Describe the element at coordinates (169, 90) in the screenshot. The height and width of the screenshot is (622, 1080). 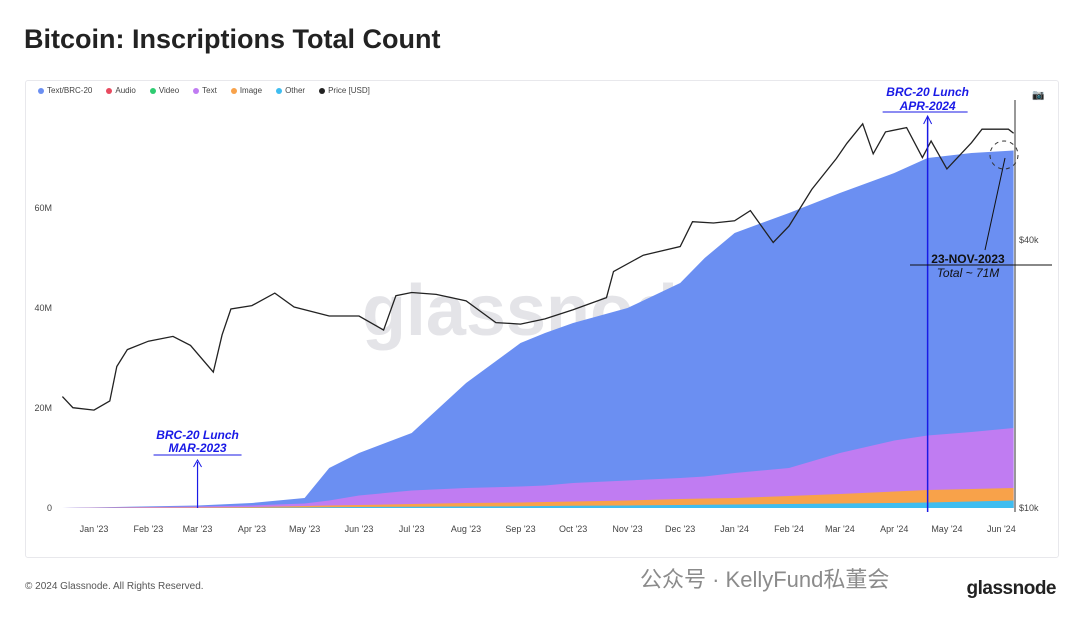
I see `legend-label: Video` at that location.